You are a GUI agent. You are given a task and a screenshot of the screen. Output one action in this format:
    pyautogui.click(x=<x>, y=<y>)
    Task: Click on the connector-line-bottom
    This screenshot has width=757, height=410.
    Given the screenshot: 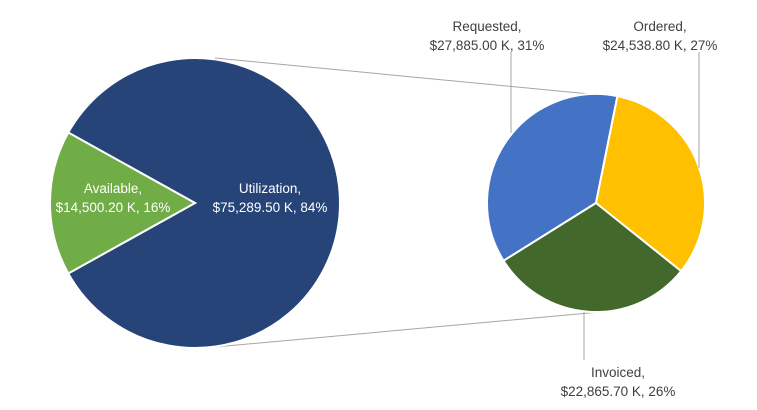 What is the action you would take?
    pyautogui.click(x=407, y=329)
    